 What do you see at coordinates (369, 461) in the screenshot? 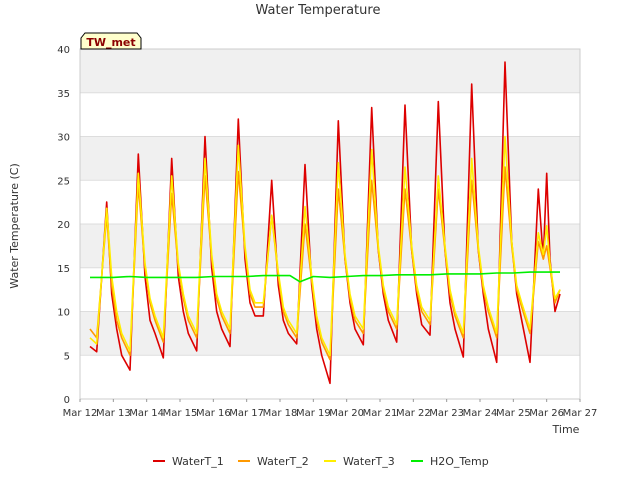
I see `legend-label: WaterT_3` at bounding box center [369, 461].